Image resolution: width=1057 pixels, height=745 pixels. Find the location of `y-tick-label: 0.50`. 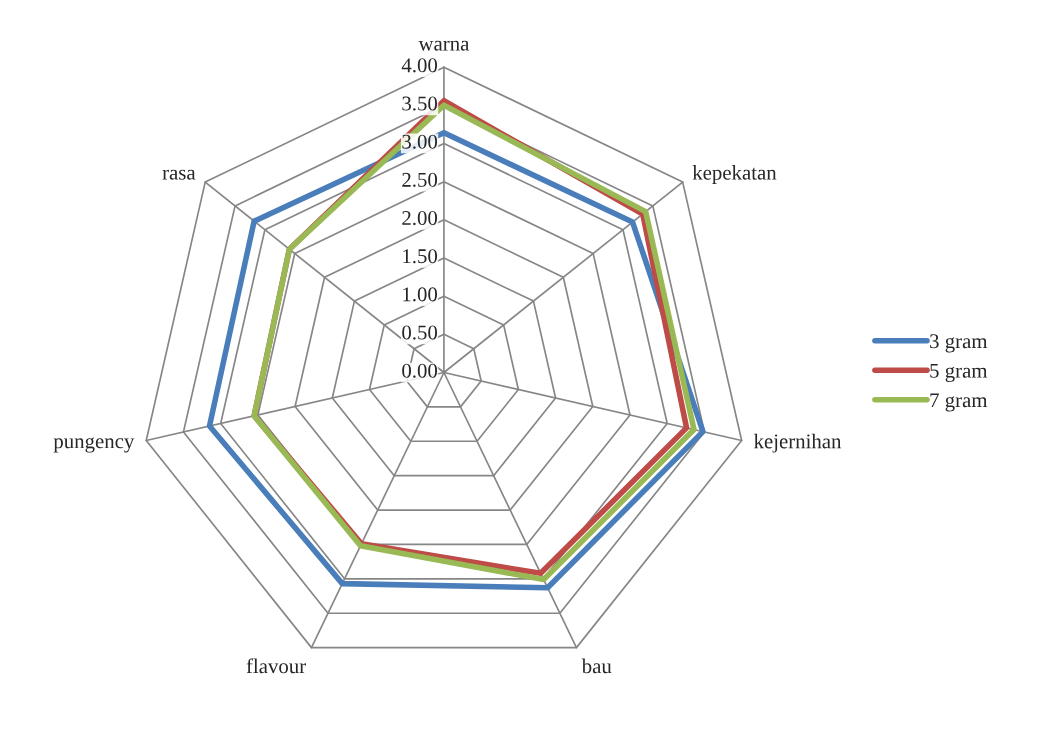

y-tick-label: 0.50 is located at coordinates (420, 332).